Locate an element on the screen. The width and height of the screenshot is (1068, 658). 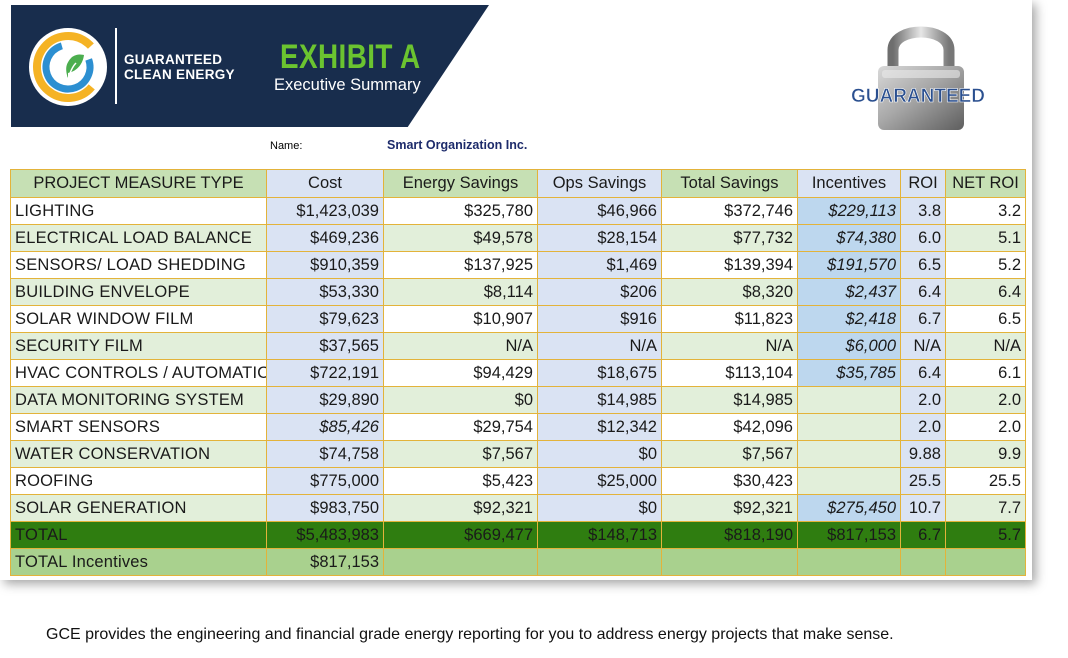
net-roi-cell: 9.9 is located at coordinates (985, 454).